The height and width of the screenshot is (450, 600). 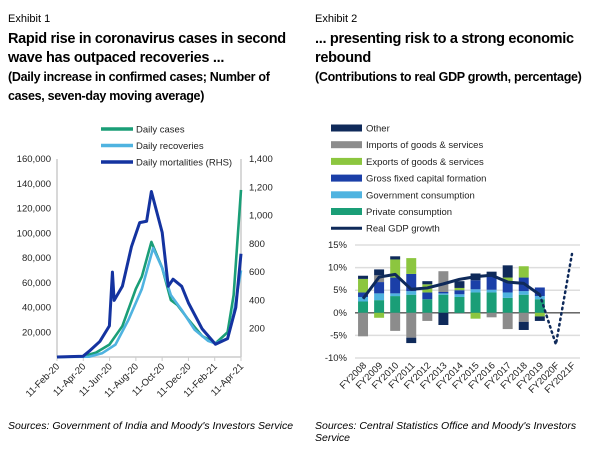 I want to click on y-tick-label: 15%, so click(x=338, y=245).